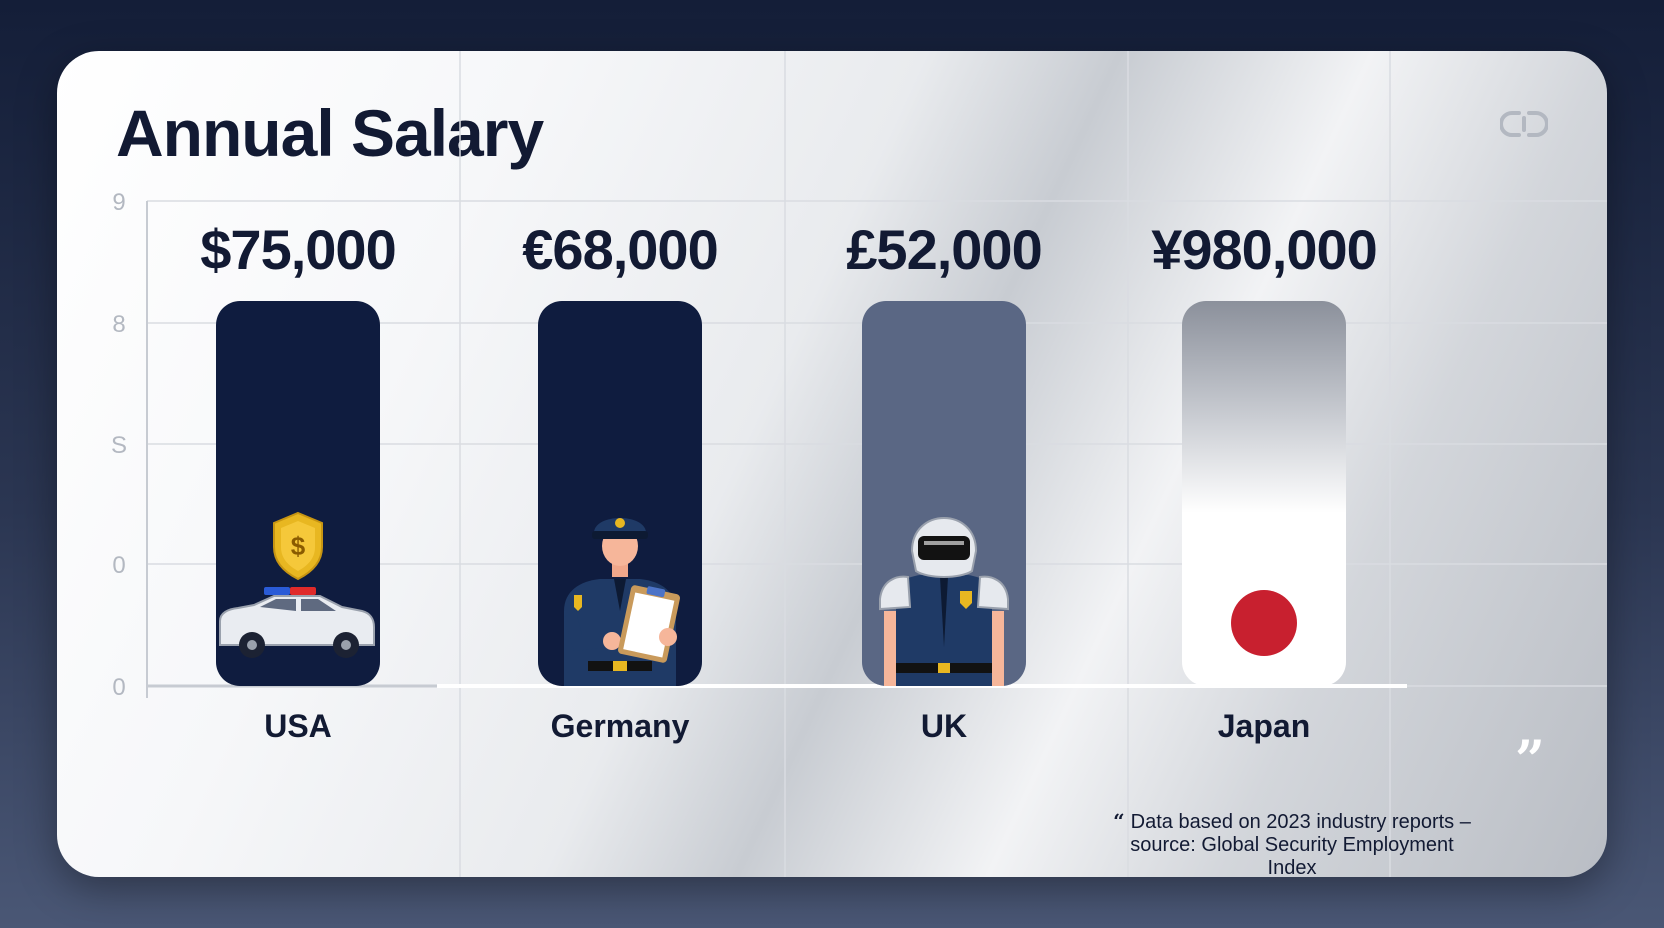  Describe the element at coordinates (297, 584) in the screenshot. I see `police-car-shield-icon: $` at that location.